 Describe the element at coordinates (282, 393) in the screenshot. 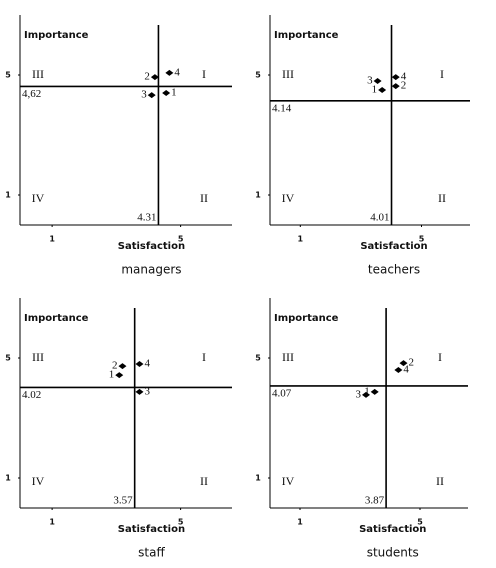

I see `mean-importance-label: 4.07` at that location.